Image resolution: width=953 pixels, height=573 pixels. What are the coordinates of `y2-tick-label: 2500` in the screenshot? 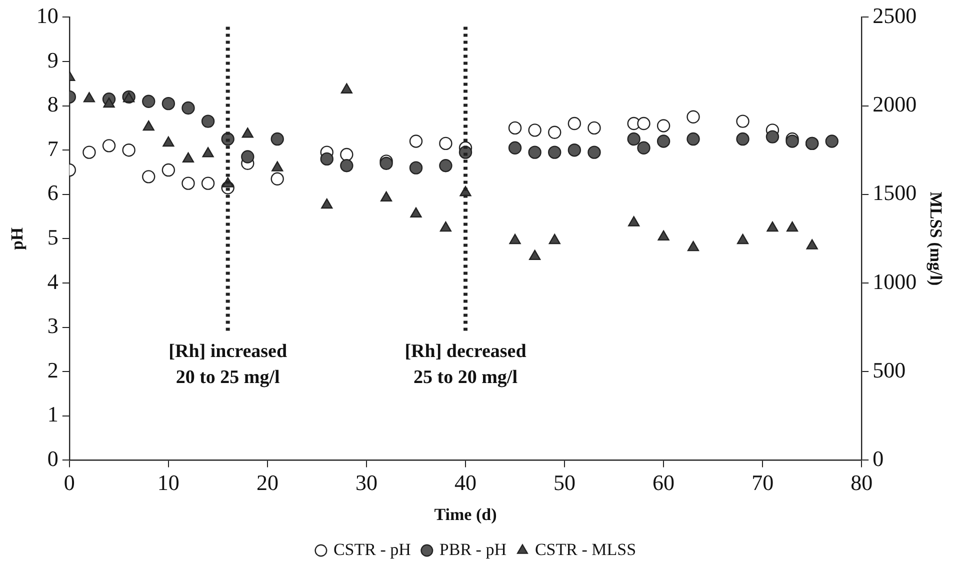 It's located at (894, 15).